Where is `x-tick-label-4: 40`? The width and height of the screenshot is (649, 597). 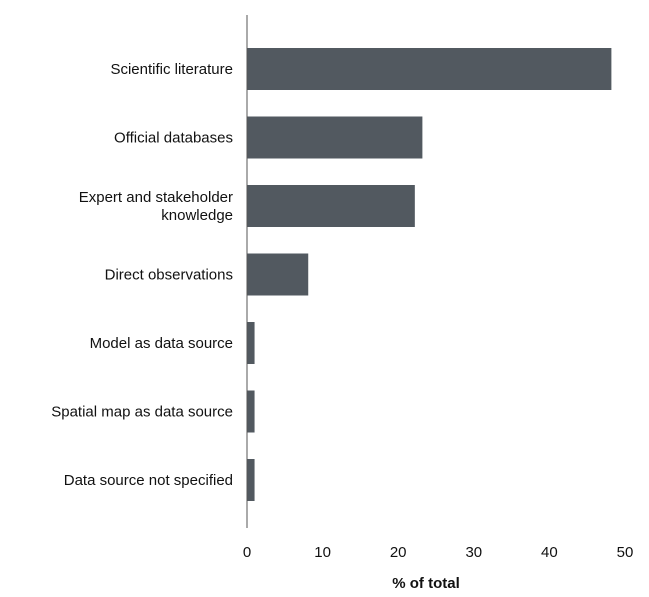
x-tick-label-4: 40 is located at coordinates (549, 552).